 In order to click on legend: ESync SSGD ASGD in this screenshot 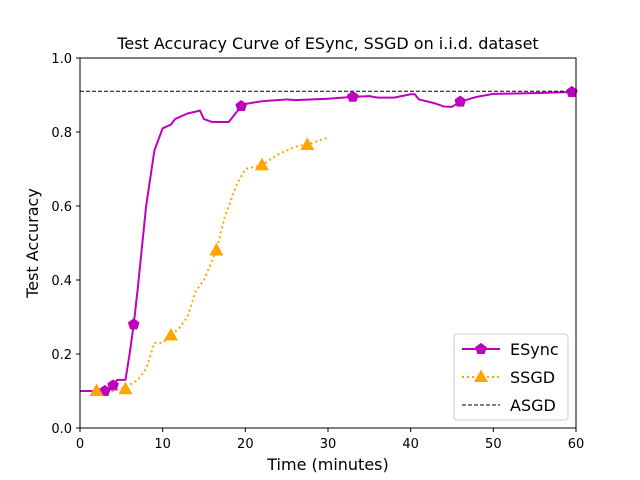, I will do `click(511, 377)`.